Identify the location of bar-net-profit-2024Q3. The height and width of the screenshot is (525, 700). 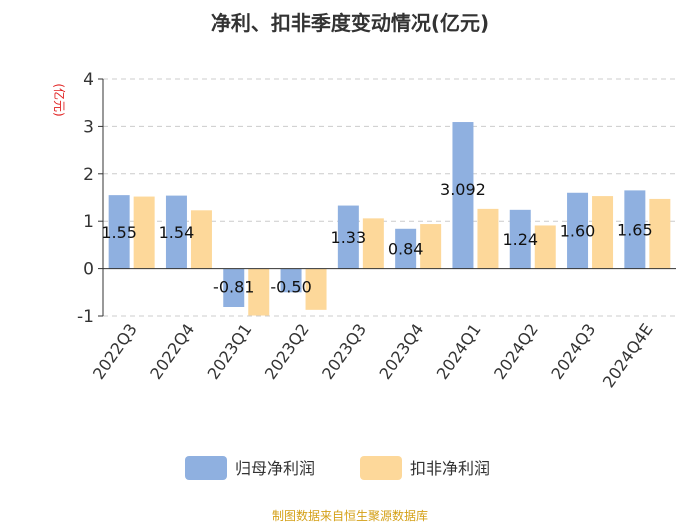
(578, 230).